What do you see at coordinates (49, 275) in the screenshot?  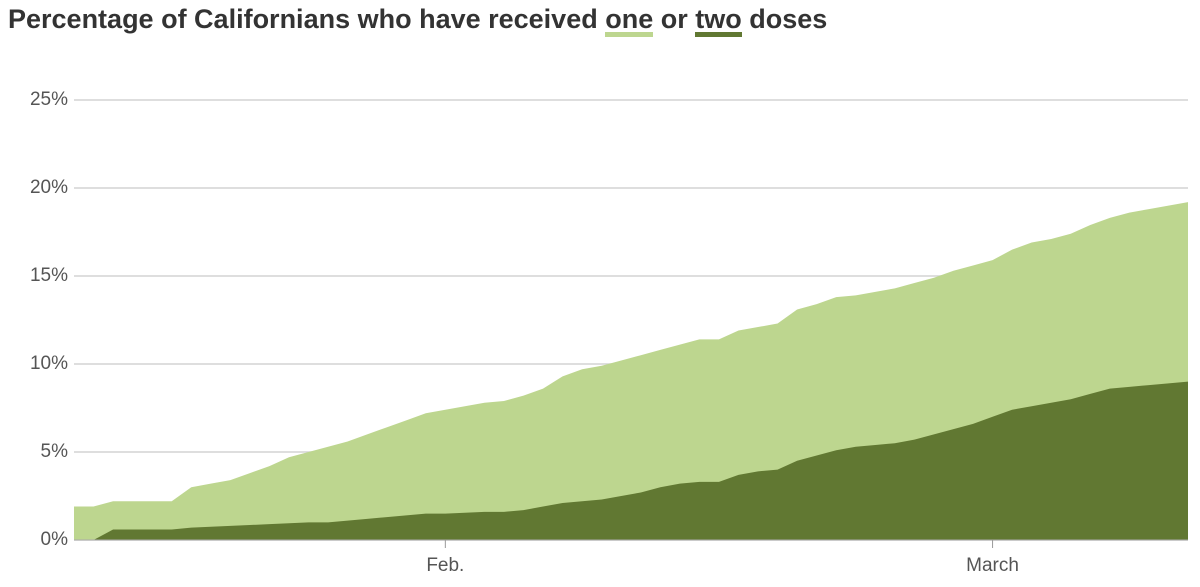 I see `y-tick-label: 15%` at bounding box center [49, 275].